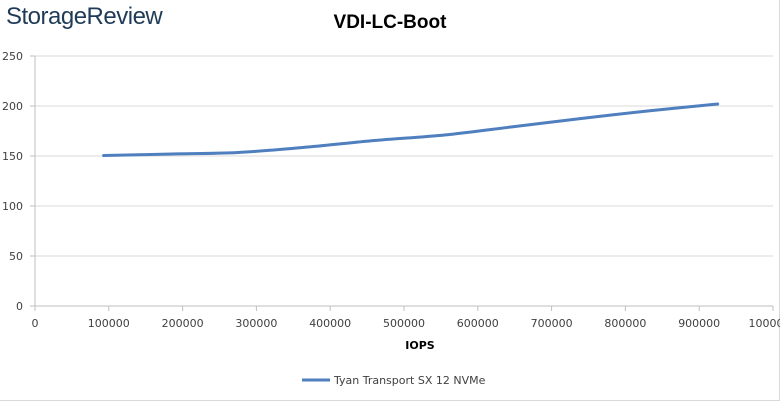 This screenshot has width=780, height=401. I want to click on x-tick-label: 200000, so click(183, 323).